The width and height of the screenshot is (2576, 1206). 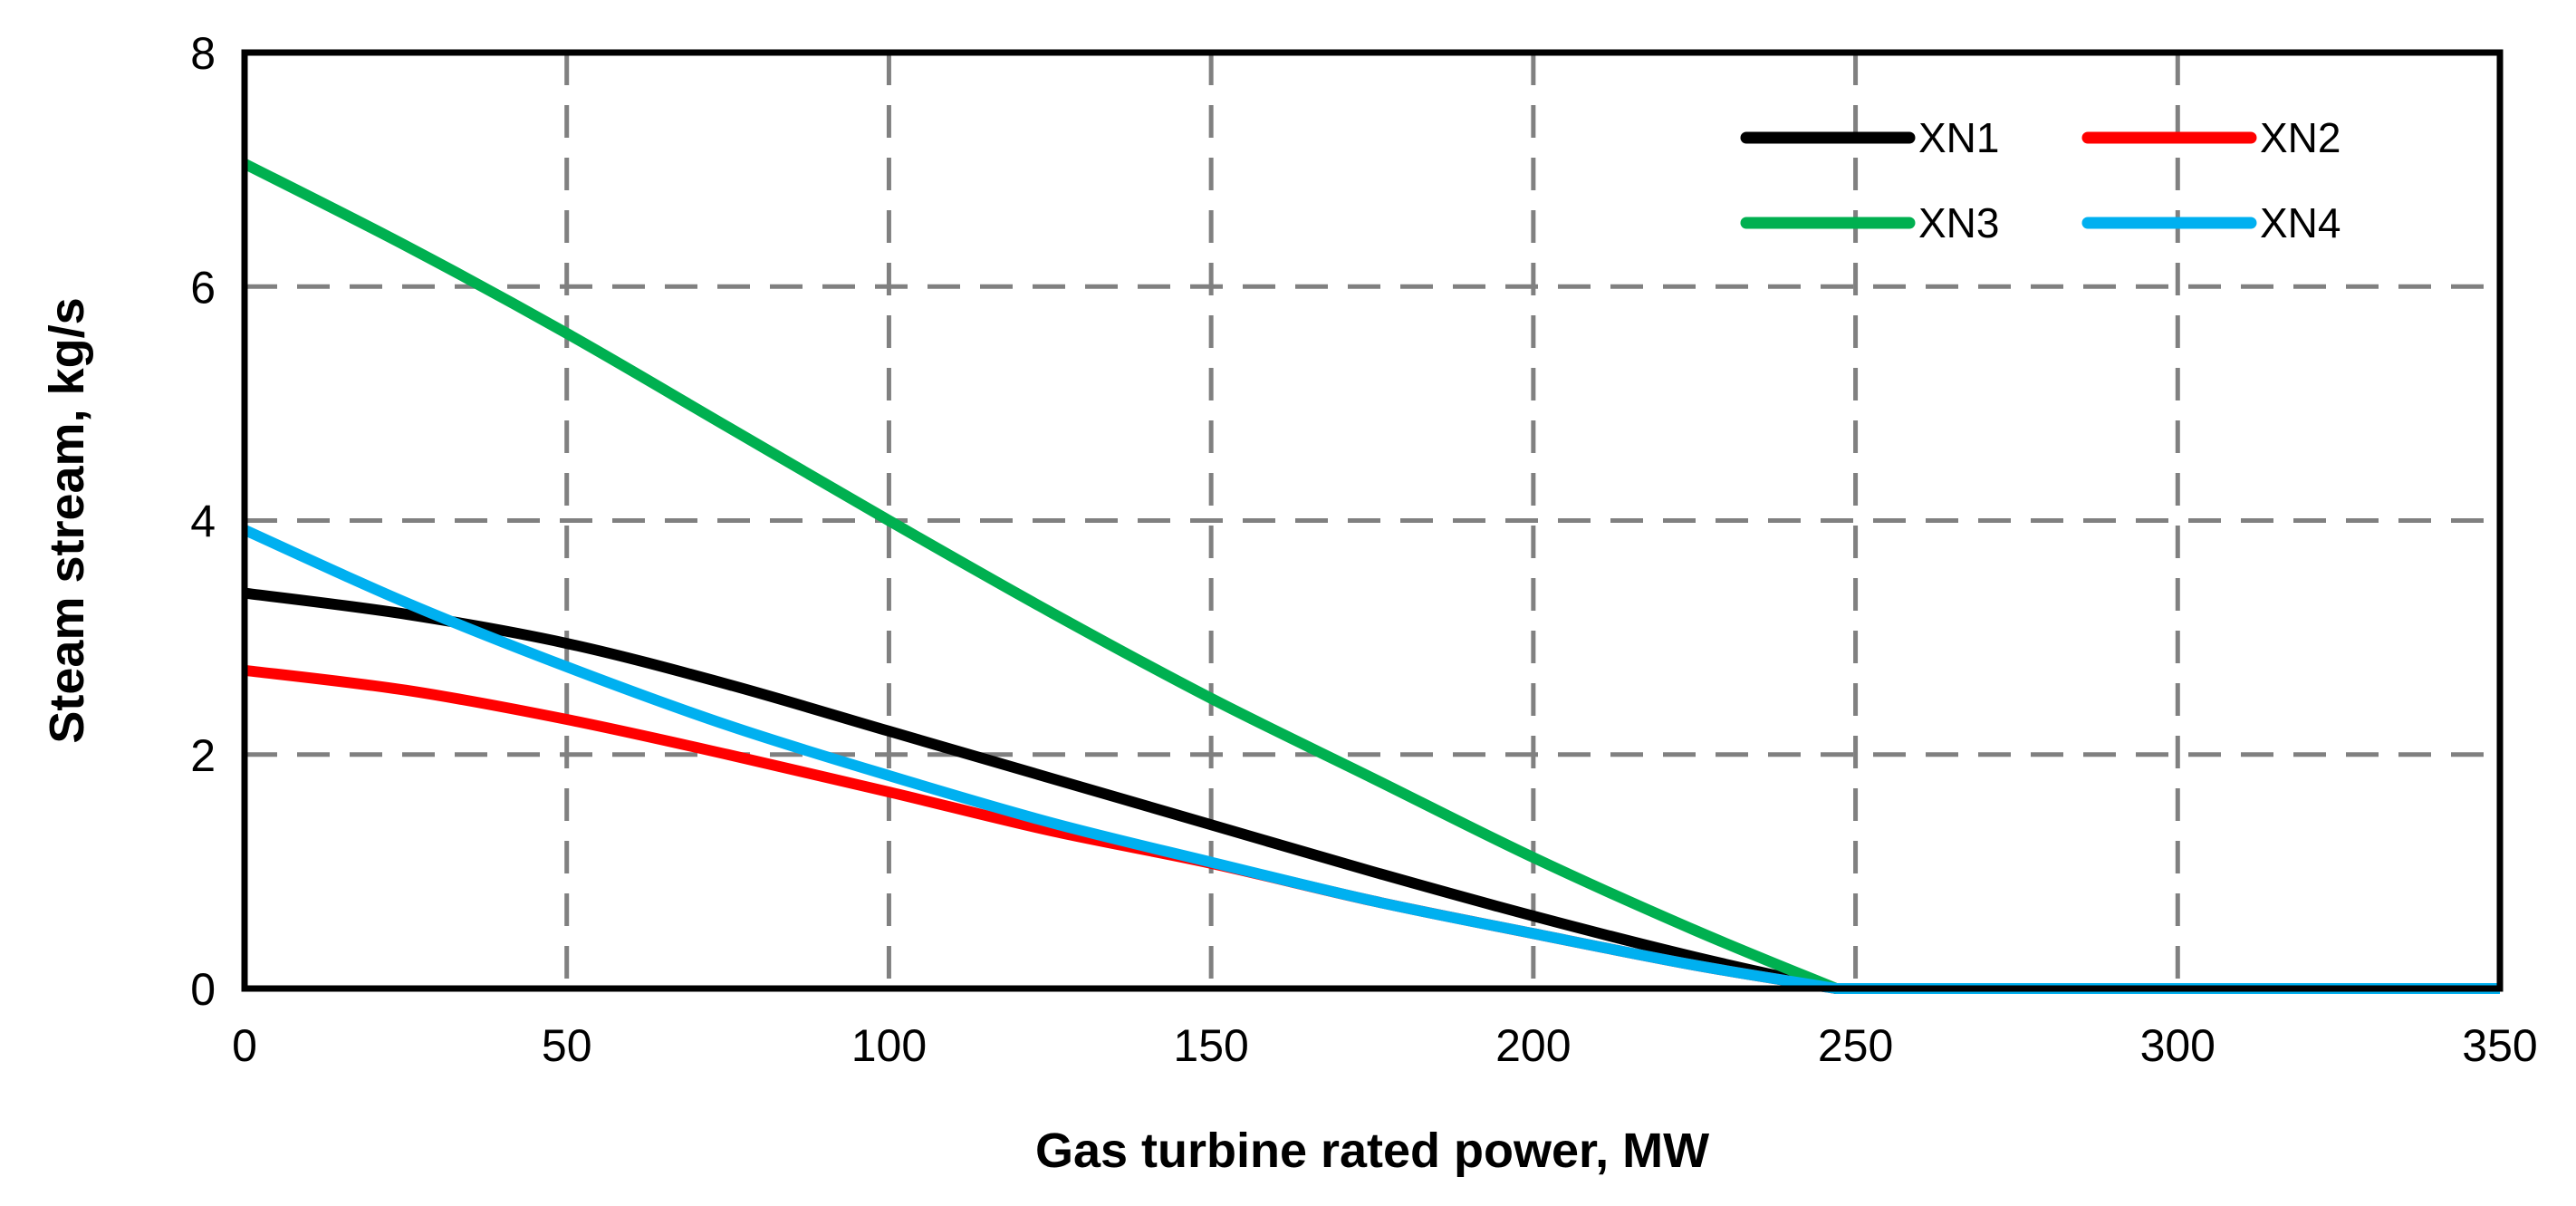 I want to click on y-tick-label: 4, so click(x=203, y=522).